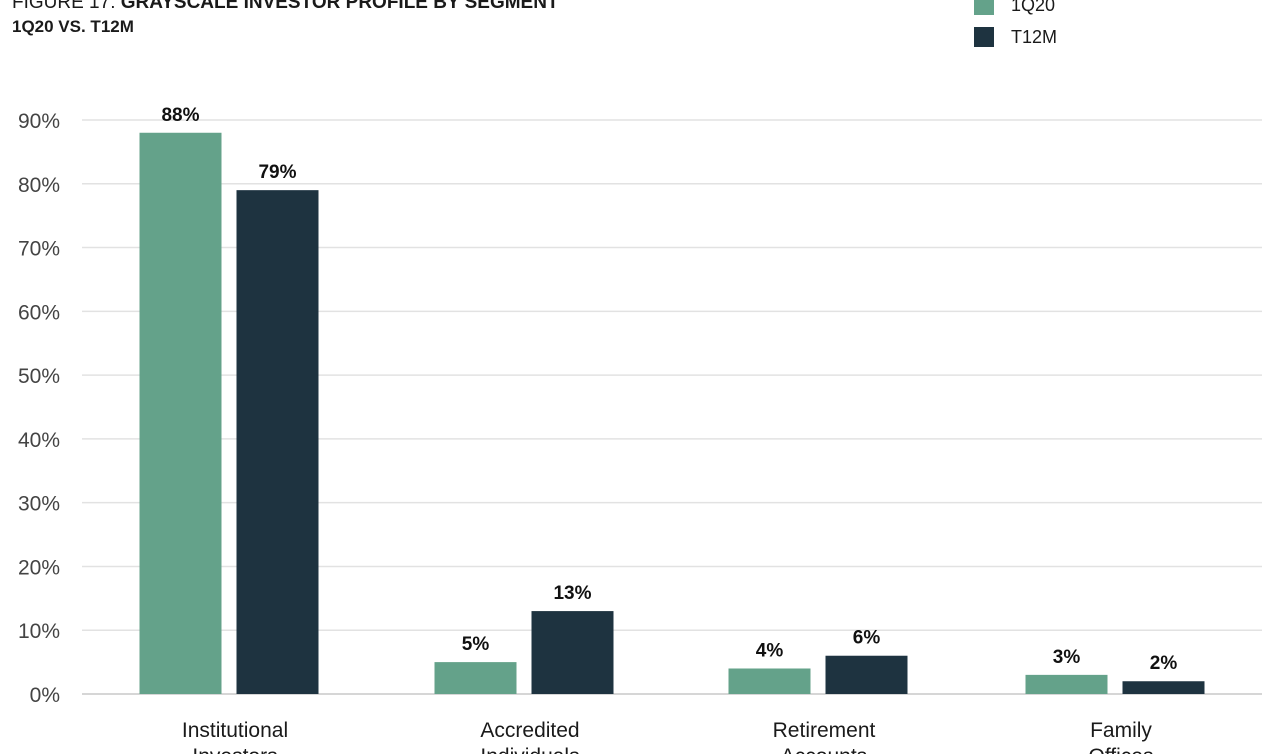 The height and width of the screenshot is (754, 1280). What do you see at coordinates (64, 6) in the screenshot?
I see `figure-number: FIGURE 17:` at bounding box center [64, 6].